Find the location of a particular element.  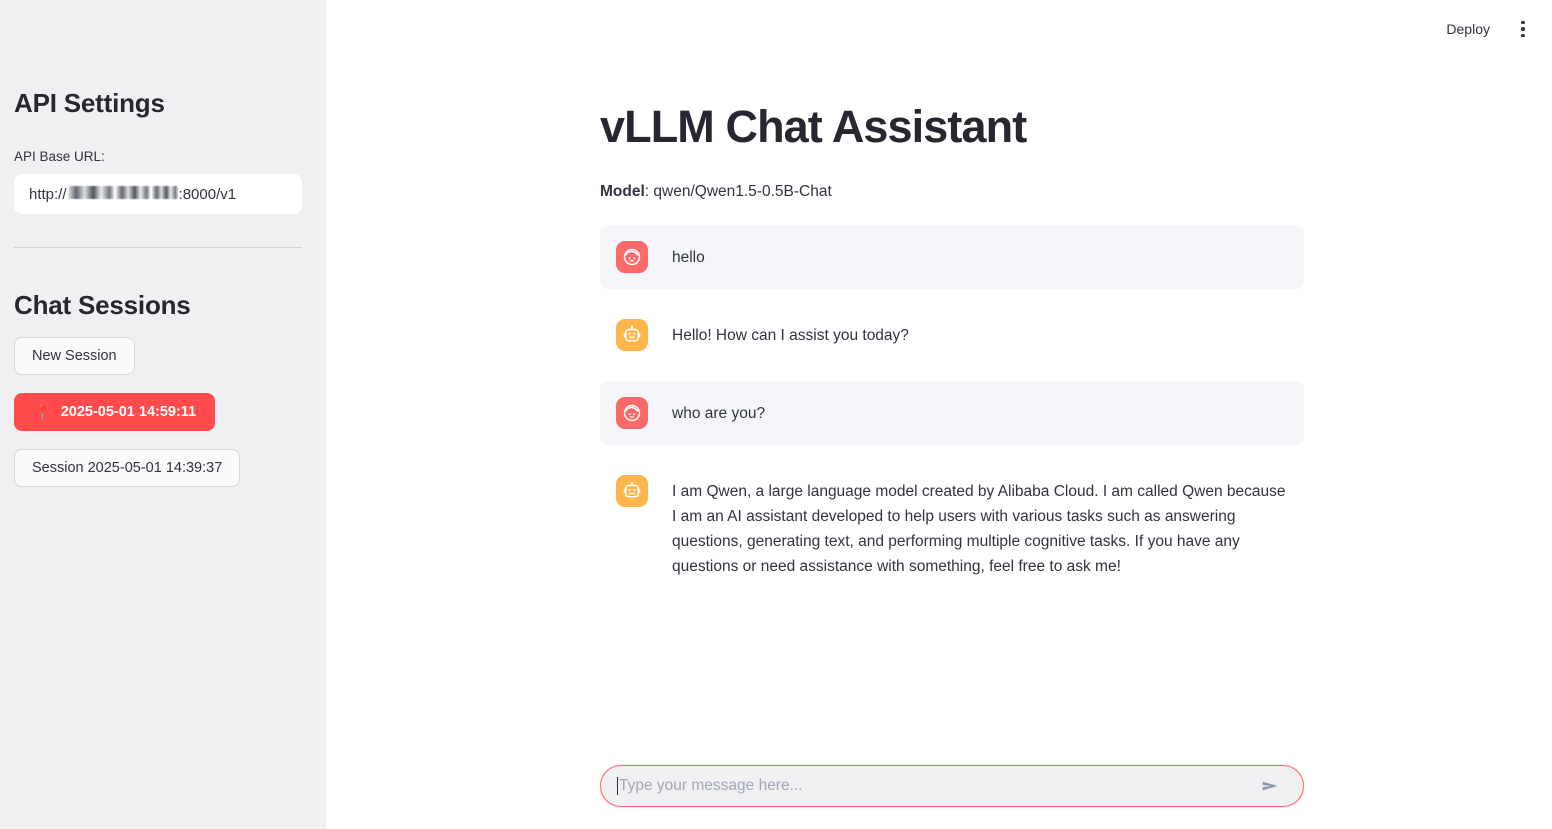

kebab-menu-icon is located at coordinates (1523, 29).